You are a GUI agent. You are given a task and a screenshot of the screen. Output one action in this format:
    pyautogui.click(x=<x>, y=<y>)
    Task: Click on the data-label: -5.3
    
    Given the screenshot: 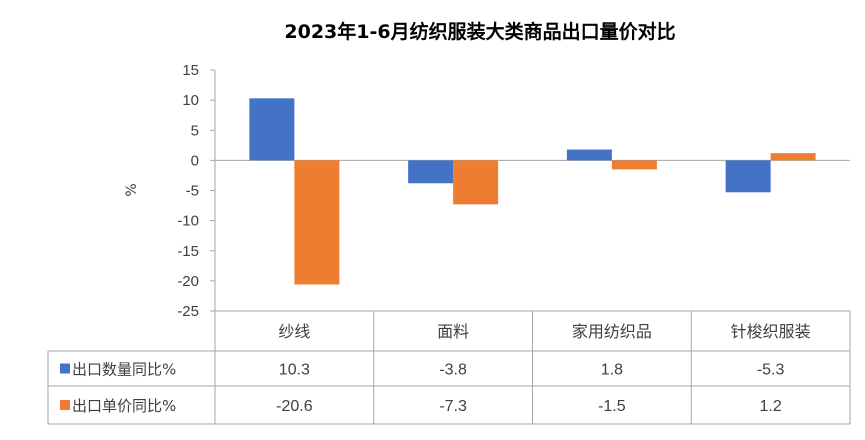 What is the action you would take?
    pyautogui.click(x=771, y=370)
    